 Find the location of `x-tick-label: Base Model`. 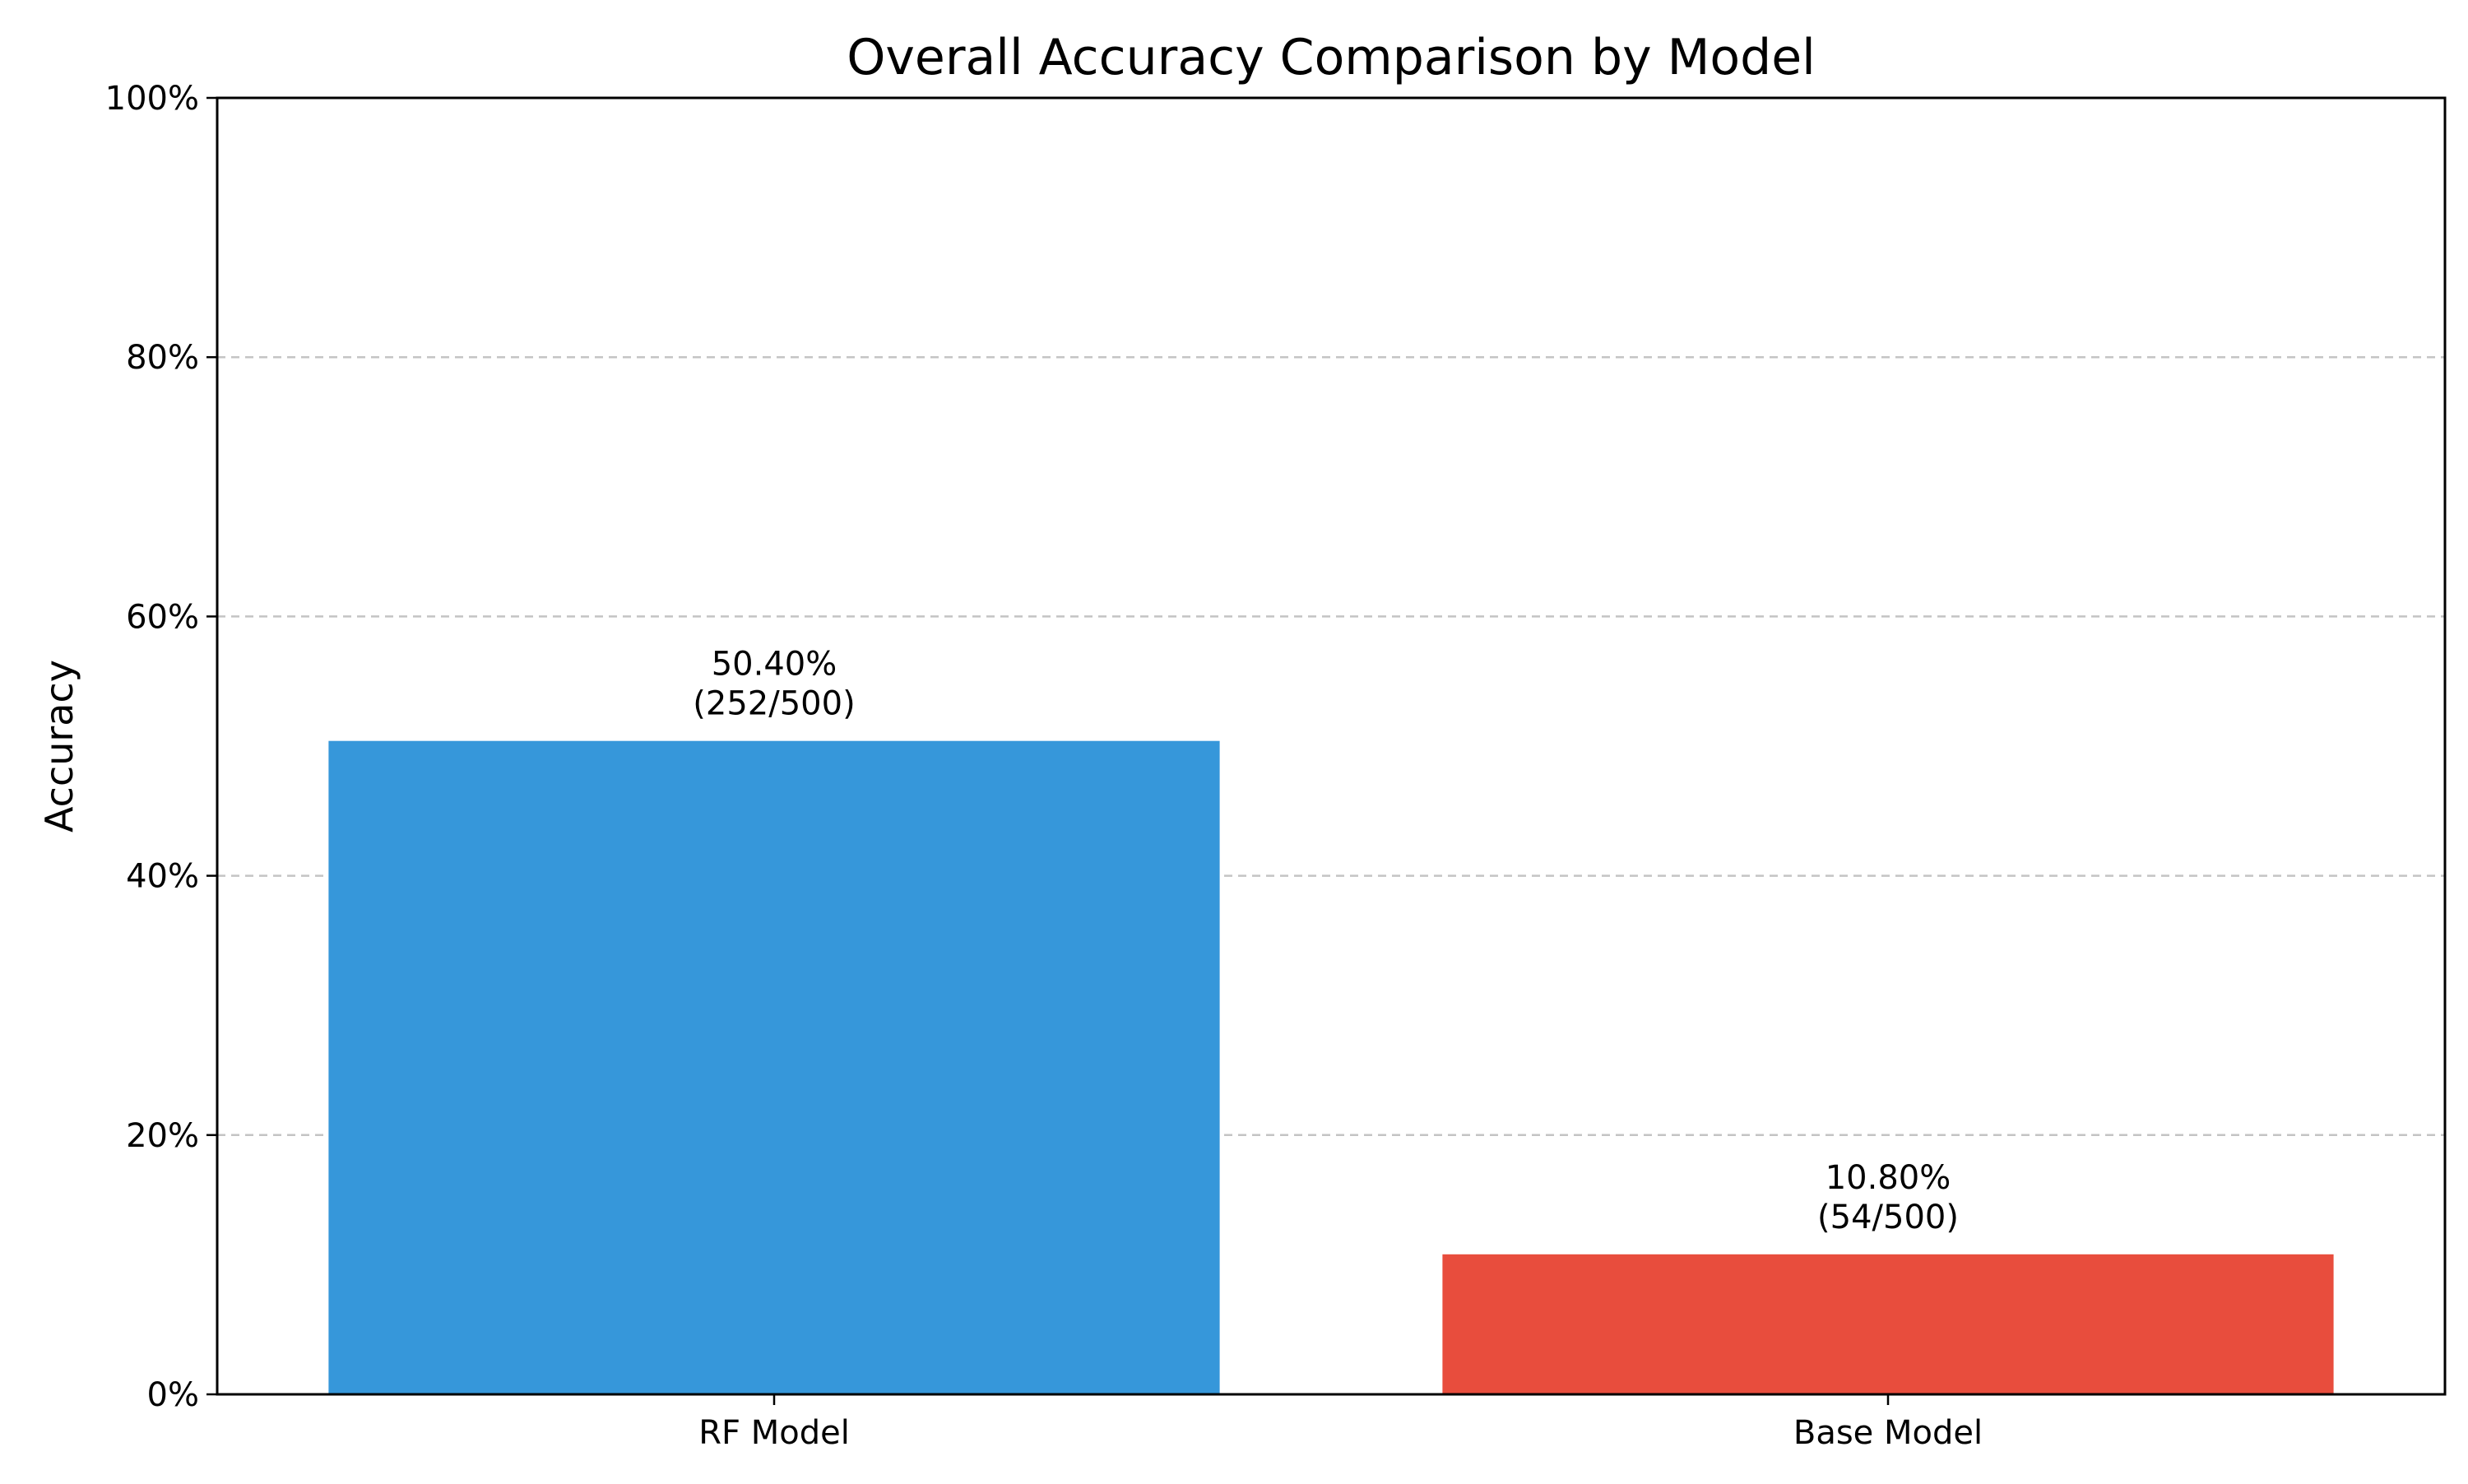

x-tick-label: Base Model is located at coordinates (1888, 1433).